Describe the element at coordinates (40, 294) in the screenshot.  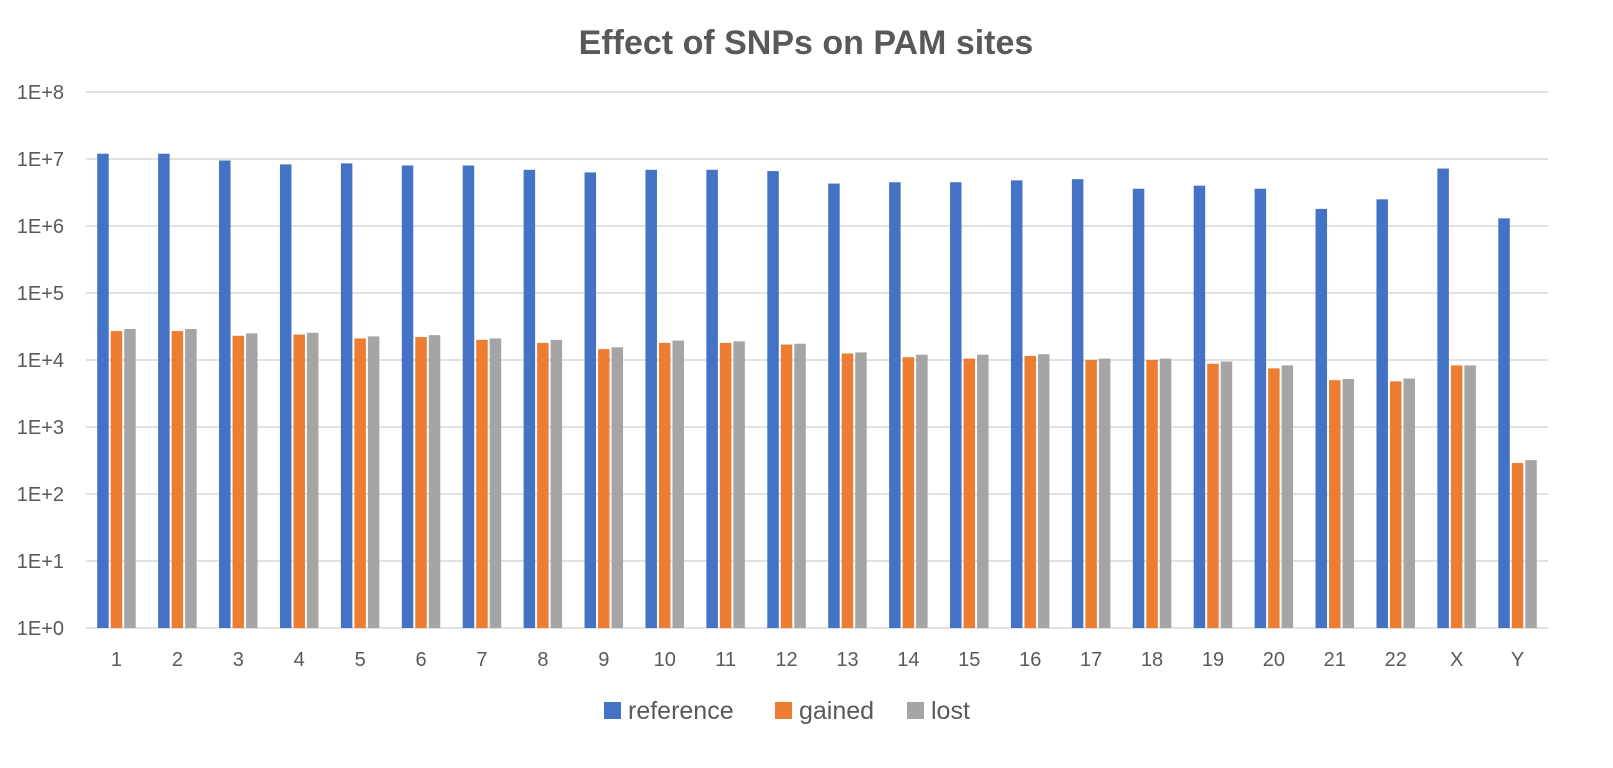
I see `y-tick-label: 1E+5` at that location.